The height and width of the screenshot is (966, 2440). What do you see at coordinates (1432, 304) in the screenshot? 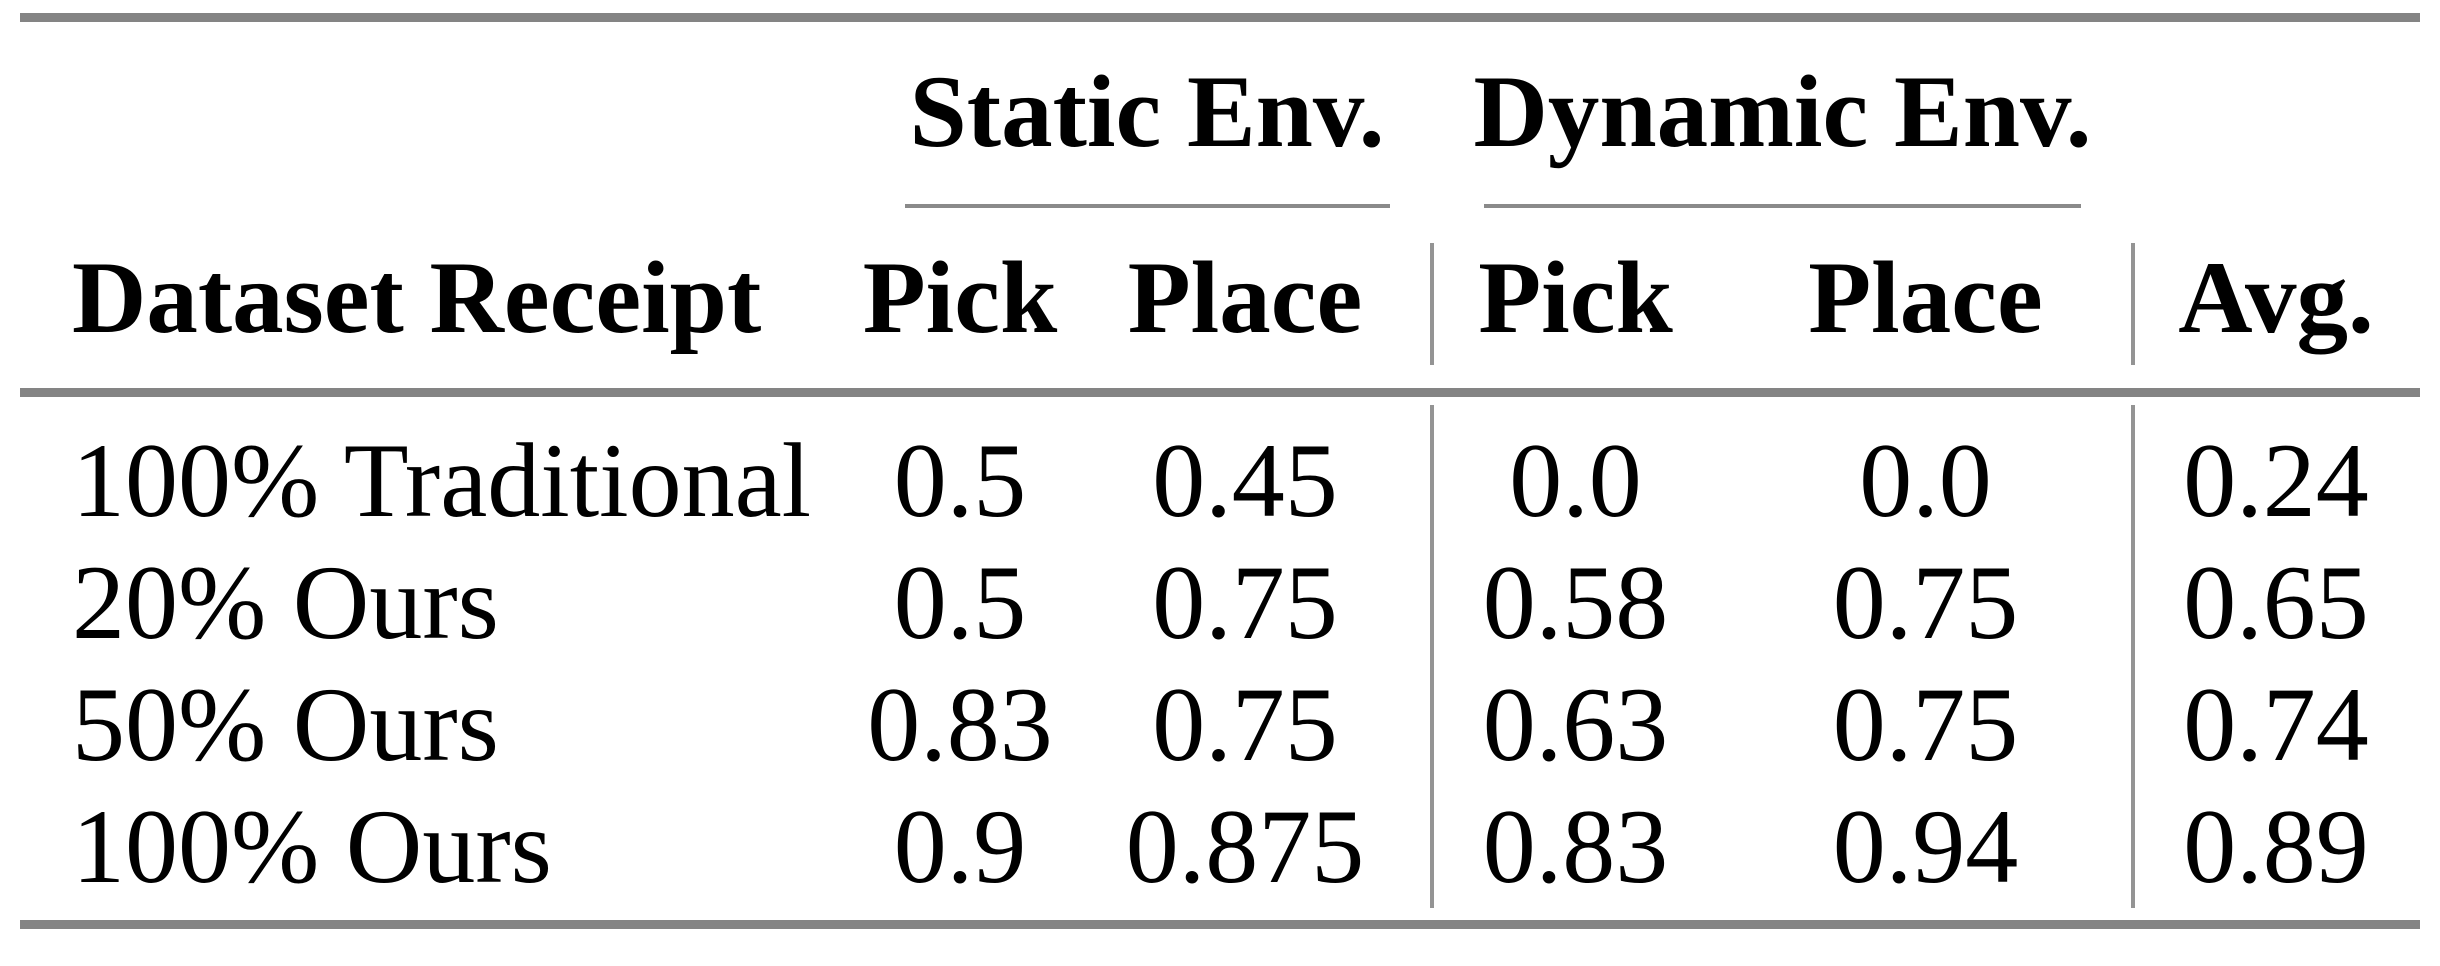
I see `header-separator-static-dynamic` at bounding box center [1432, 304].